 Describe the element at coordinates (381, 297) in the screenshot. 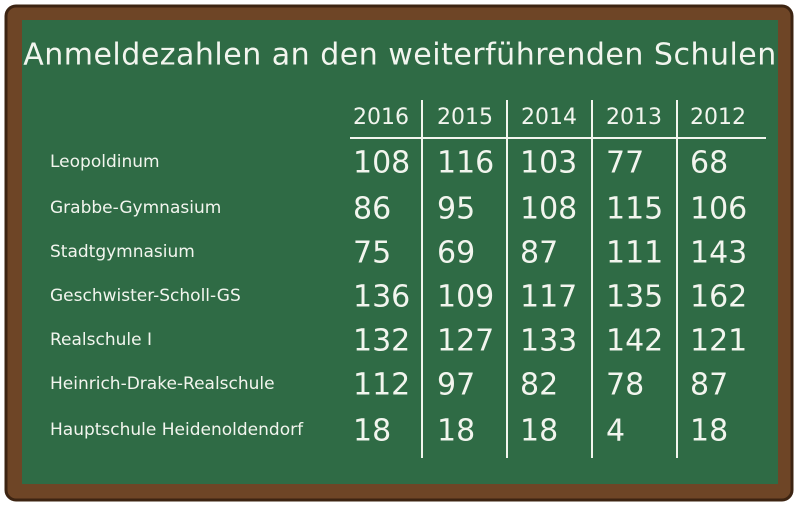

I see `cell-value: 136` at that location.